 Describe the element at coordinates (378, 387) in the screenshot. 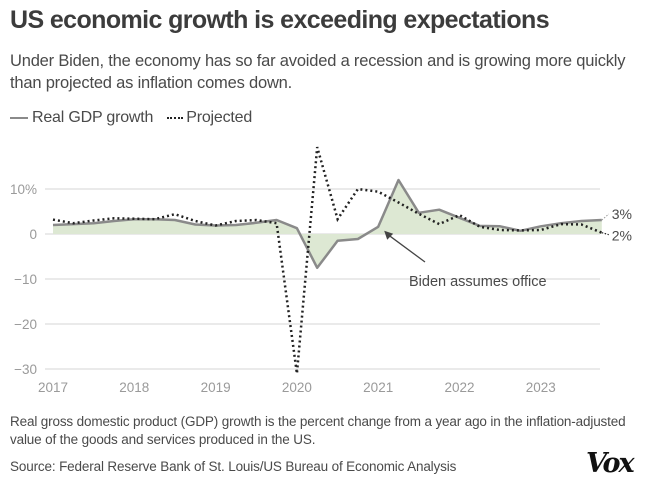

I see `x-tick-label: 2021` at that location.